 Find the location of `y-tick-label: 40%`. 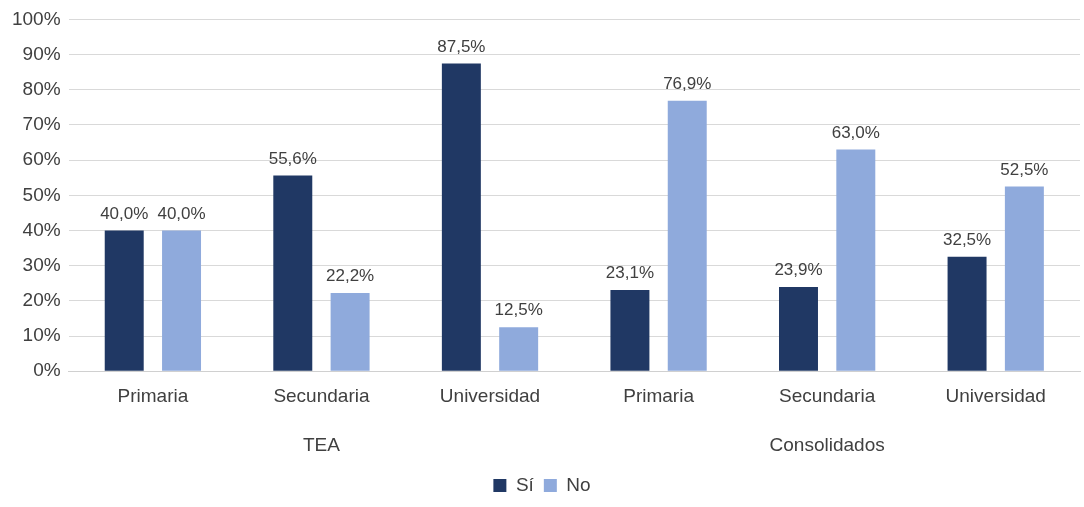

y-tick-label: 40% is located at coordinates (41, 229).